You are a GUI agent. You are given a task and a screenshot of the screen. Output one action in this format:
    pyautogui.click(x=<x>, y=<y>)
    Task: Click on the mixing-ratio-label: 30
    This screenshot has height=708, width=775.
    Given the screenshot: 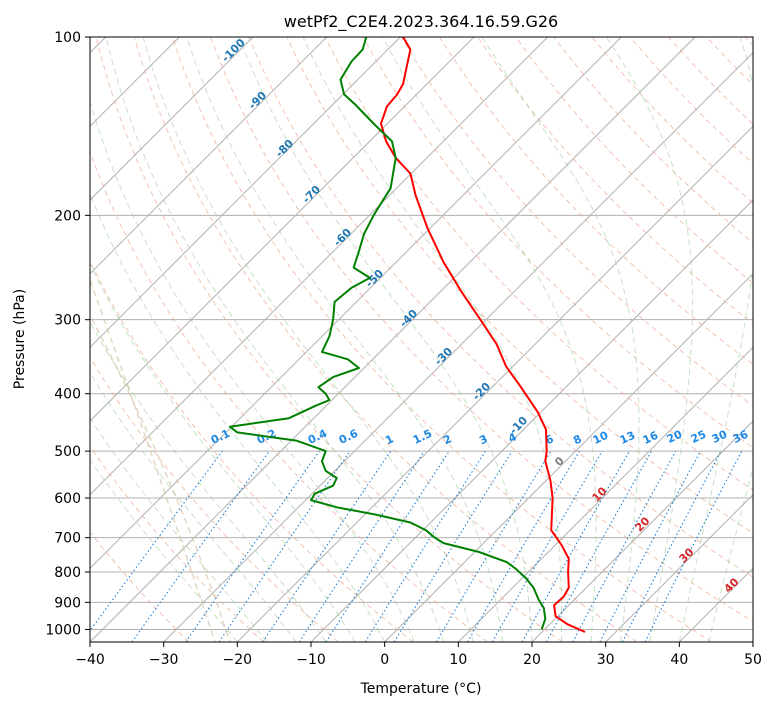 What is the action you would take?
    pyautogui.click(x=720, y=437)
    